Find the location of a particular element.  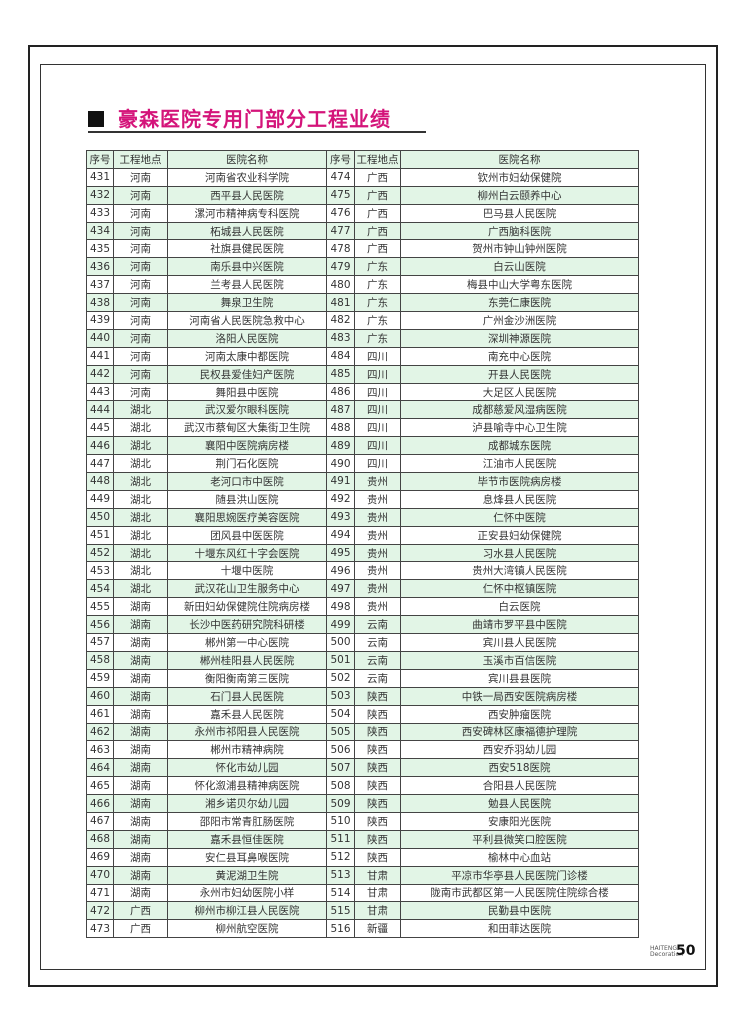

cell-no: 513 is located at coordinates (340, 875).